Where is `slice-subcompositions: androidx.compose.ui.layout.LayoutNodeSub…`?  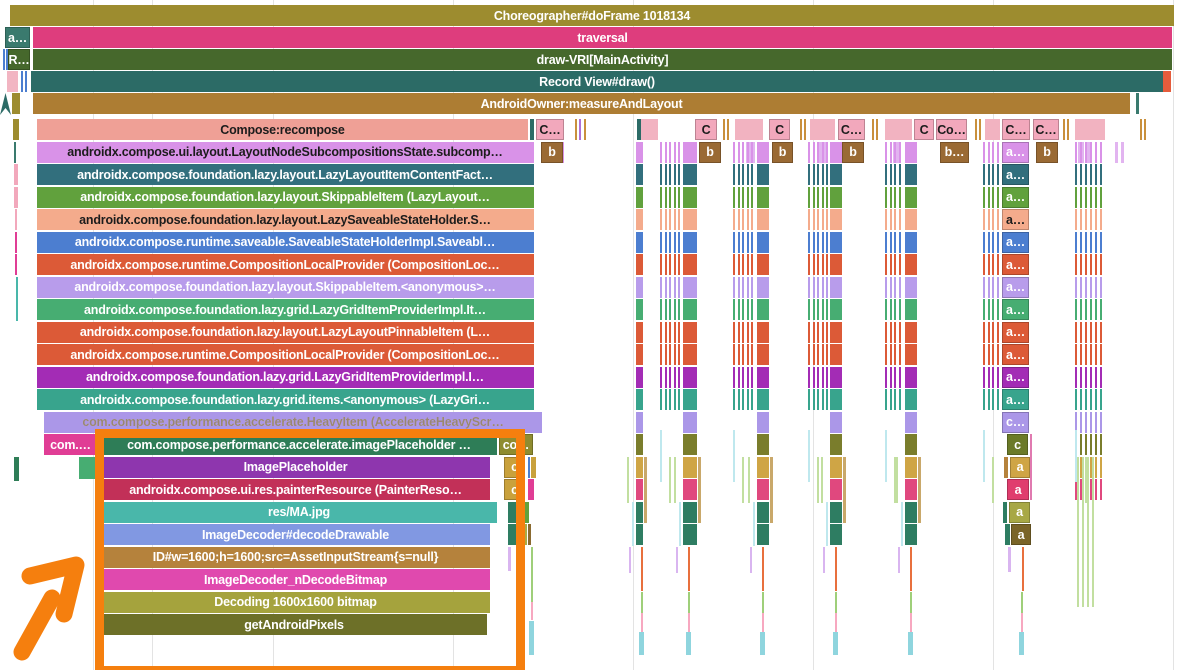
slice-subcompositions: androidx.compose.ui.layout.LayoutNodeSub… is located at coordinates (285, 152).